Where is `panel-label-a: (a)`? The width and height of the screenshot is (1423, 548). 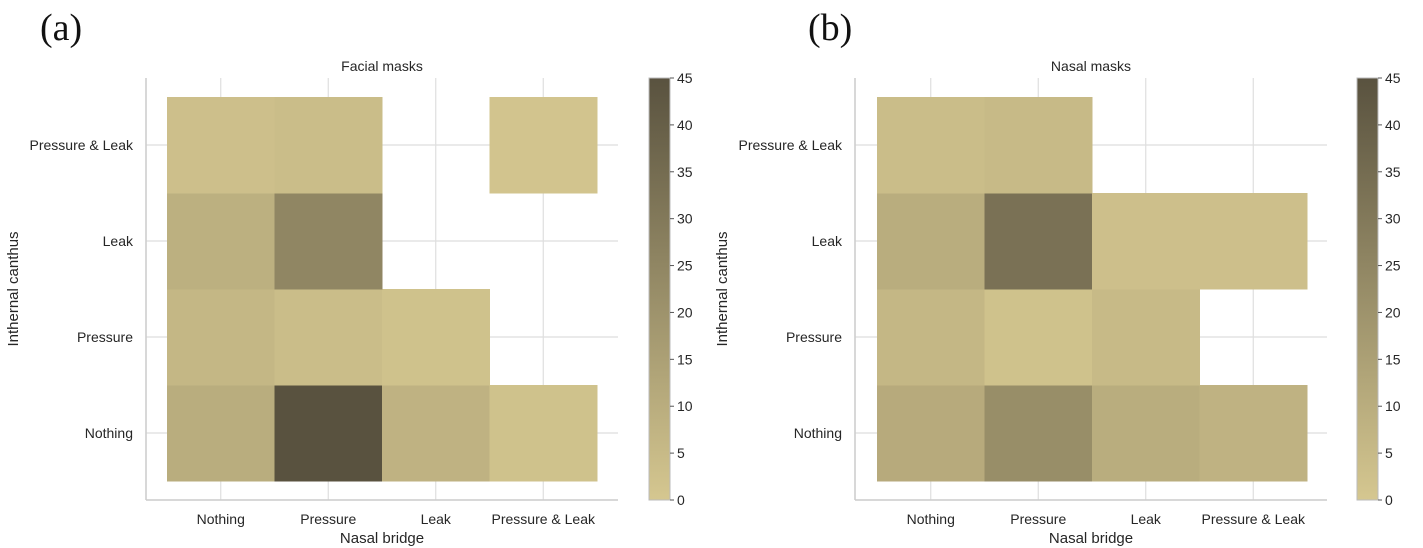 panel-label-a: (a) is located at coordinates (61, 28).